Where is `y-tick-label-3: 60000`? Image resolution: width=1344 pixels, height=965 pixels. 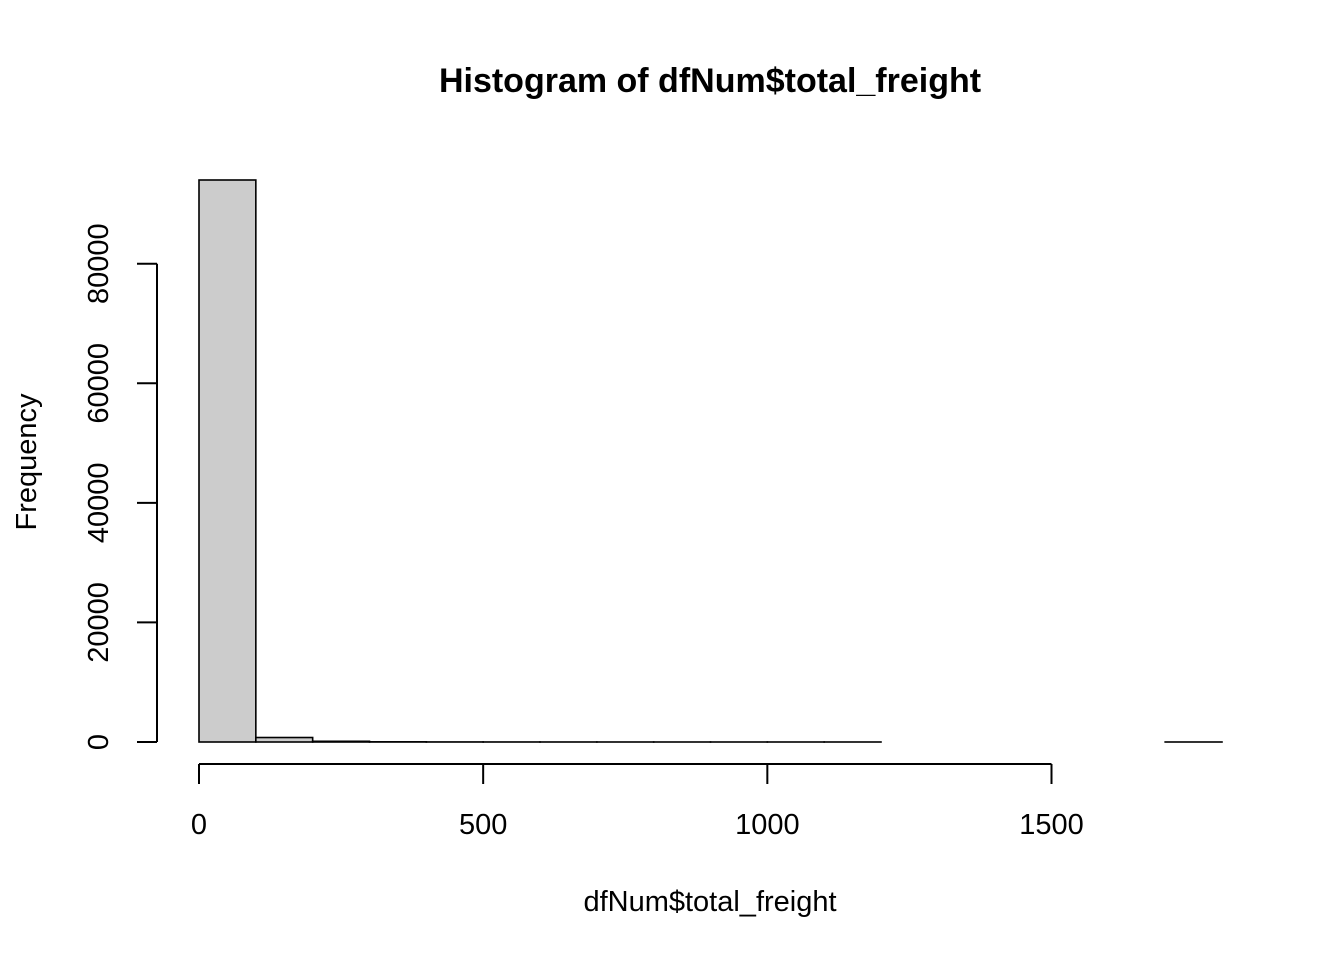
y-tick-label-3: 60000 is located at coordinates (99, 383).